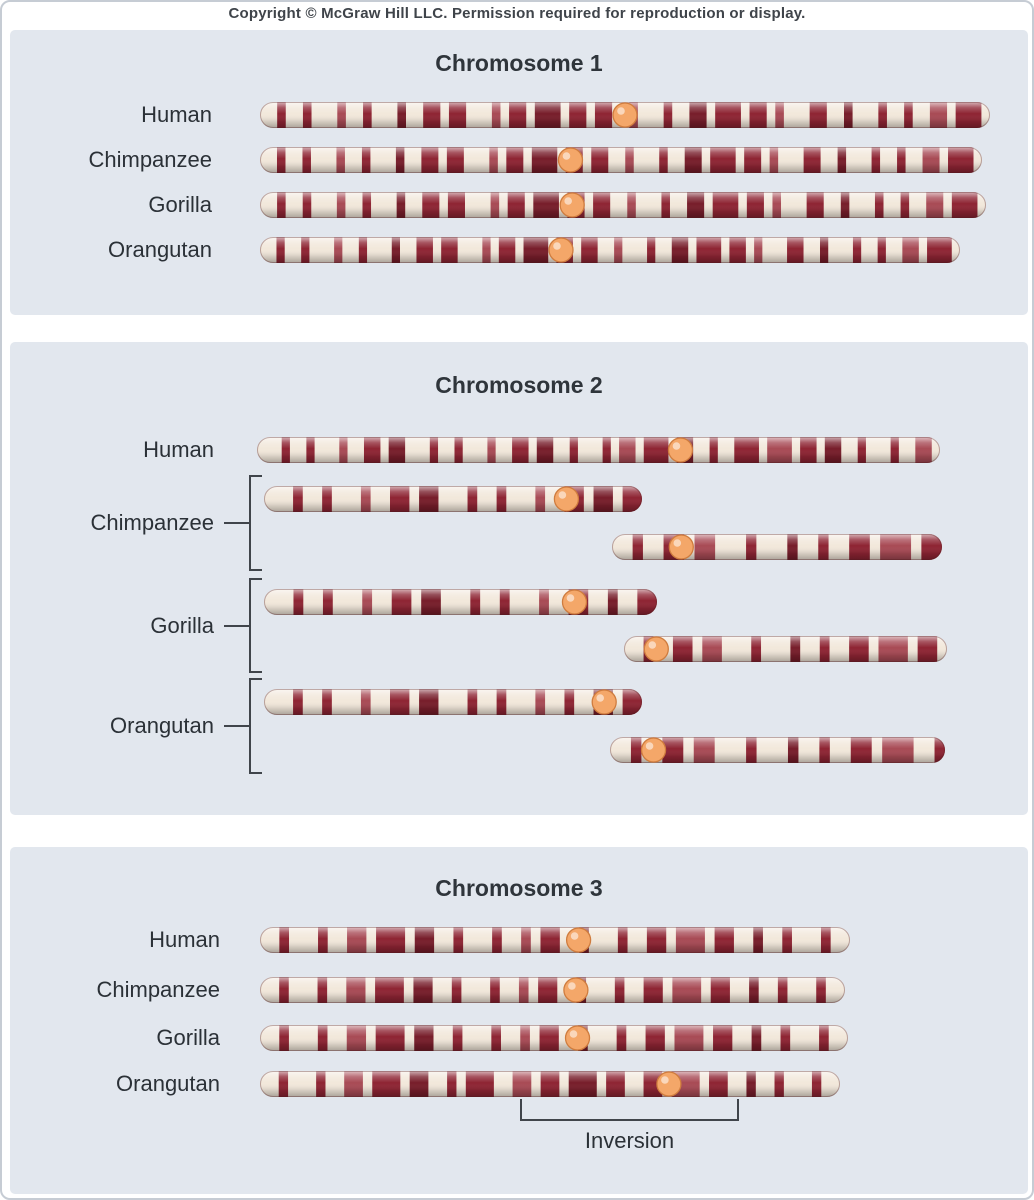 The width and height of the screenshot is (1034, 1200). I want to click on gorilla-bracket-connector, so click(236, 626).